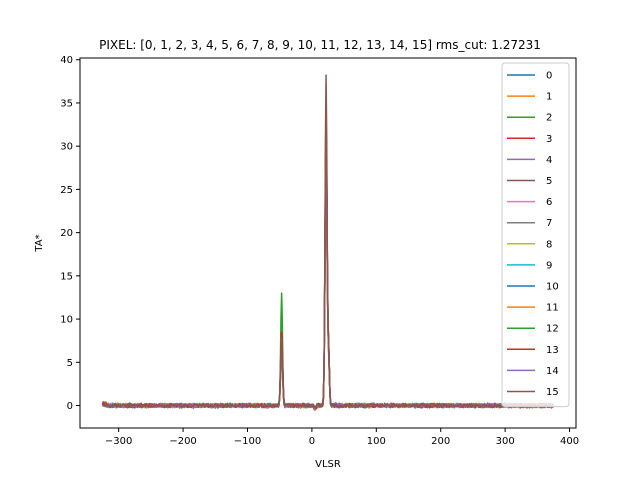 The image size is (640, 480). I want to click on x-tick-label: 0, so click(312, 441).